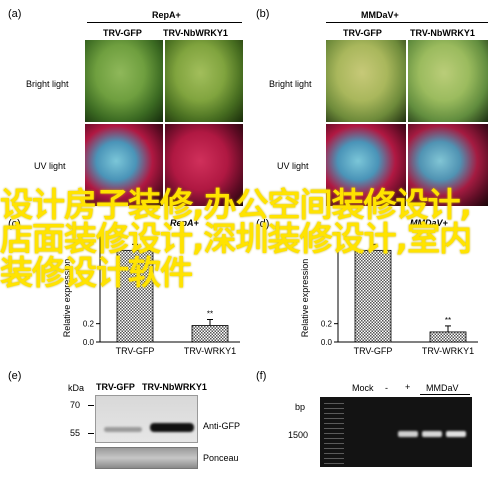 The width and height of the screenshot is (500, 477). What do you see at coordinates (204, 165) in the screenshot?
I see `panel-a-uv-wrky1-image` at bounding box center [204, 165].